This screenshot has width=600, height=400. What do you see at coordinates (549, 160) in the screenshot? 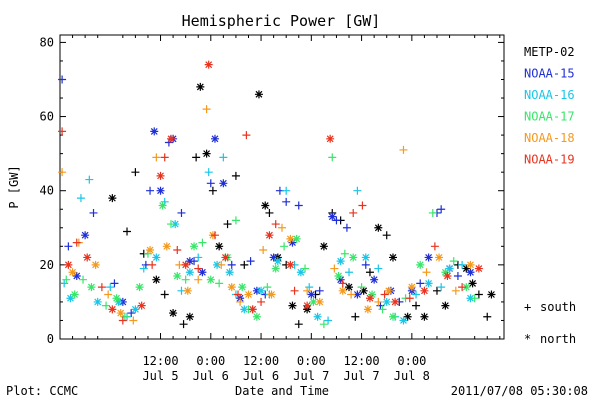
I see `legend-entry-noaa-19: NOAA-19` at bounding box center [549, 160].